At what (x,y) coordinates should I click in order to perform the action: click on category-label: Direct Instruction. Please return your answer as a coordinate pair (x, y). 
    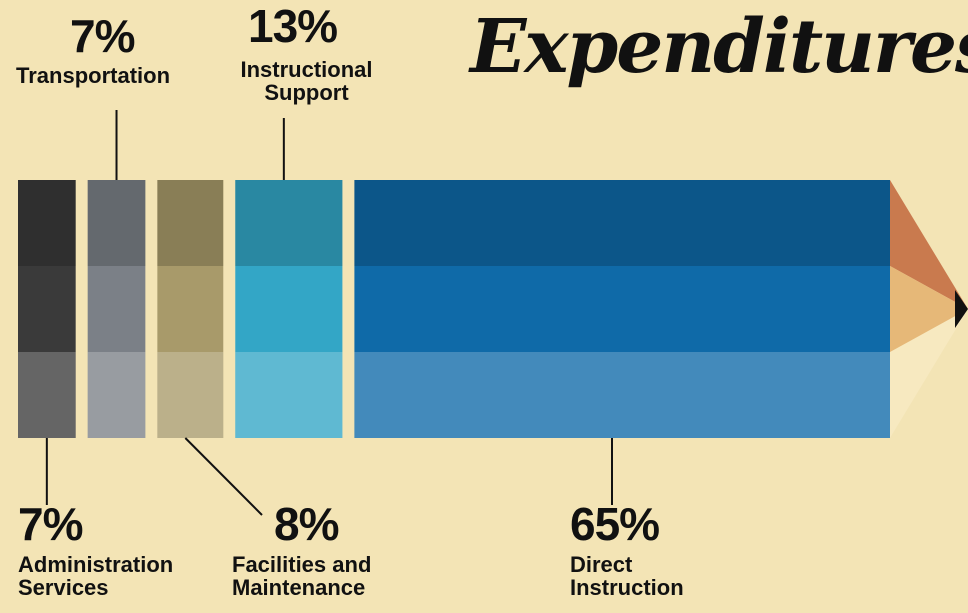
    Looking at the image, I should click on (627, 576).